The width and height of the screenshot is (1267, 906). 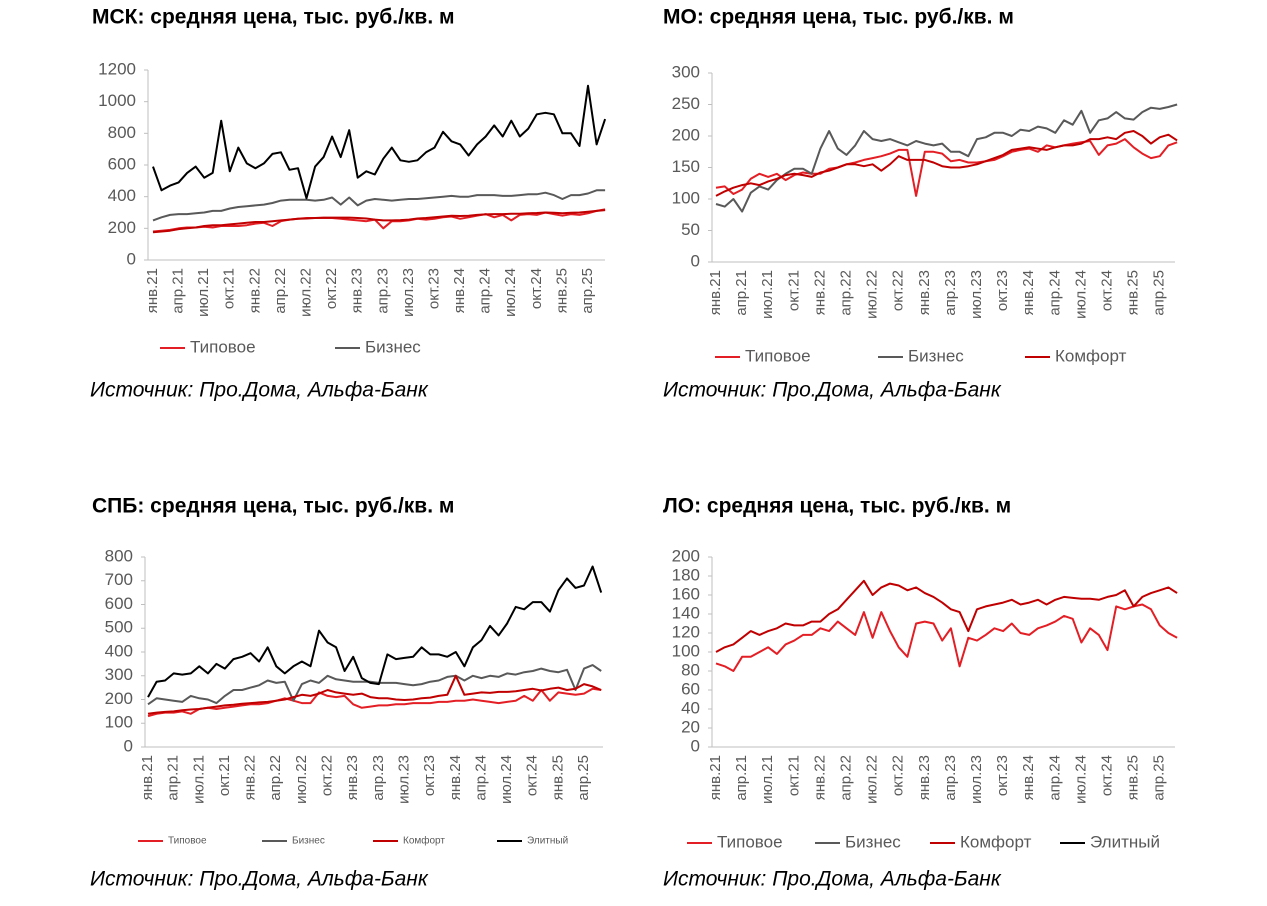 I want to click on y-tick-label: 80, so click(x=690, y=669).